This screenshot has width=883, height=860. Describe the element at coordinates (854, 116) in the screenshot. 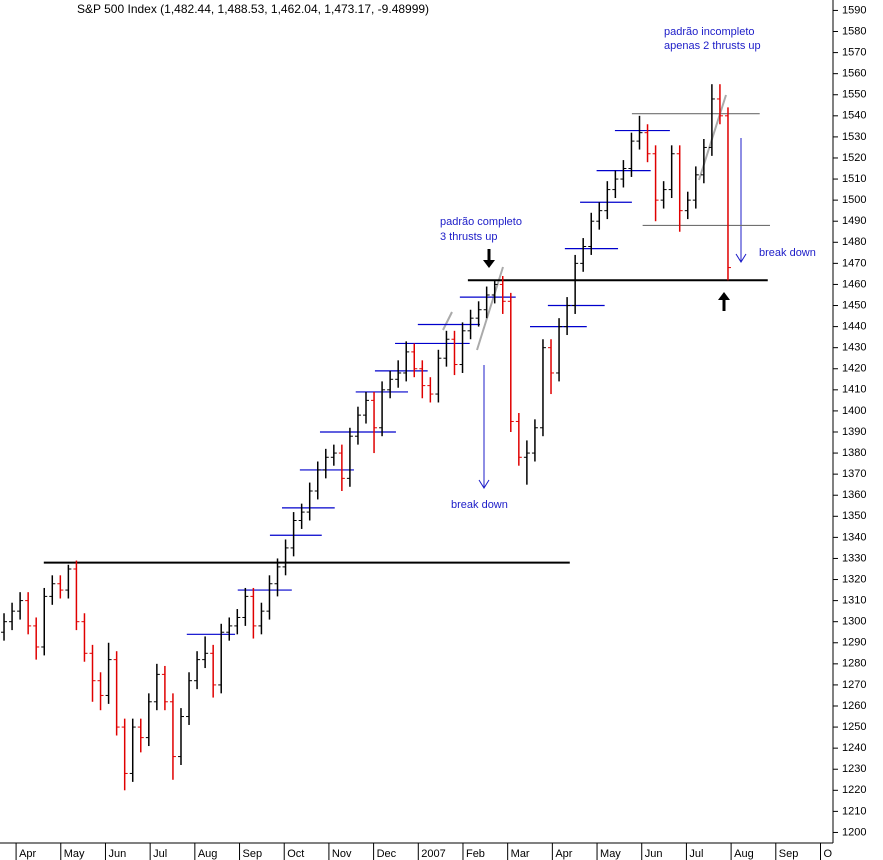

I see `y-tick-label: 1540` at that location.